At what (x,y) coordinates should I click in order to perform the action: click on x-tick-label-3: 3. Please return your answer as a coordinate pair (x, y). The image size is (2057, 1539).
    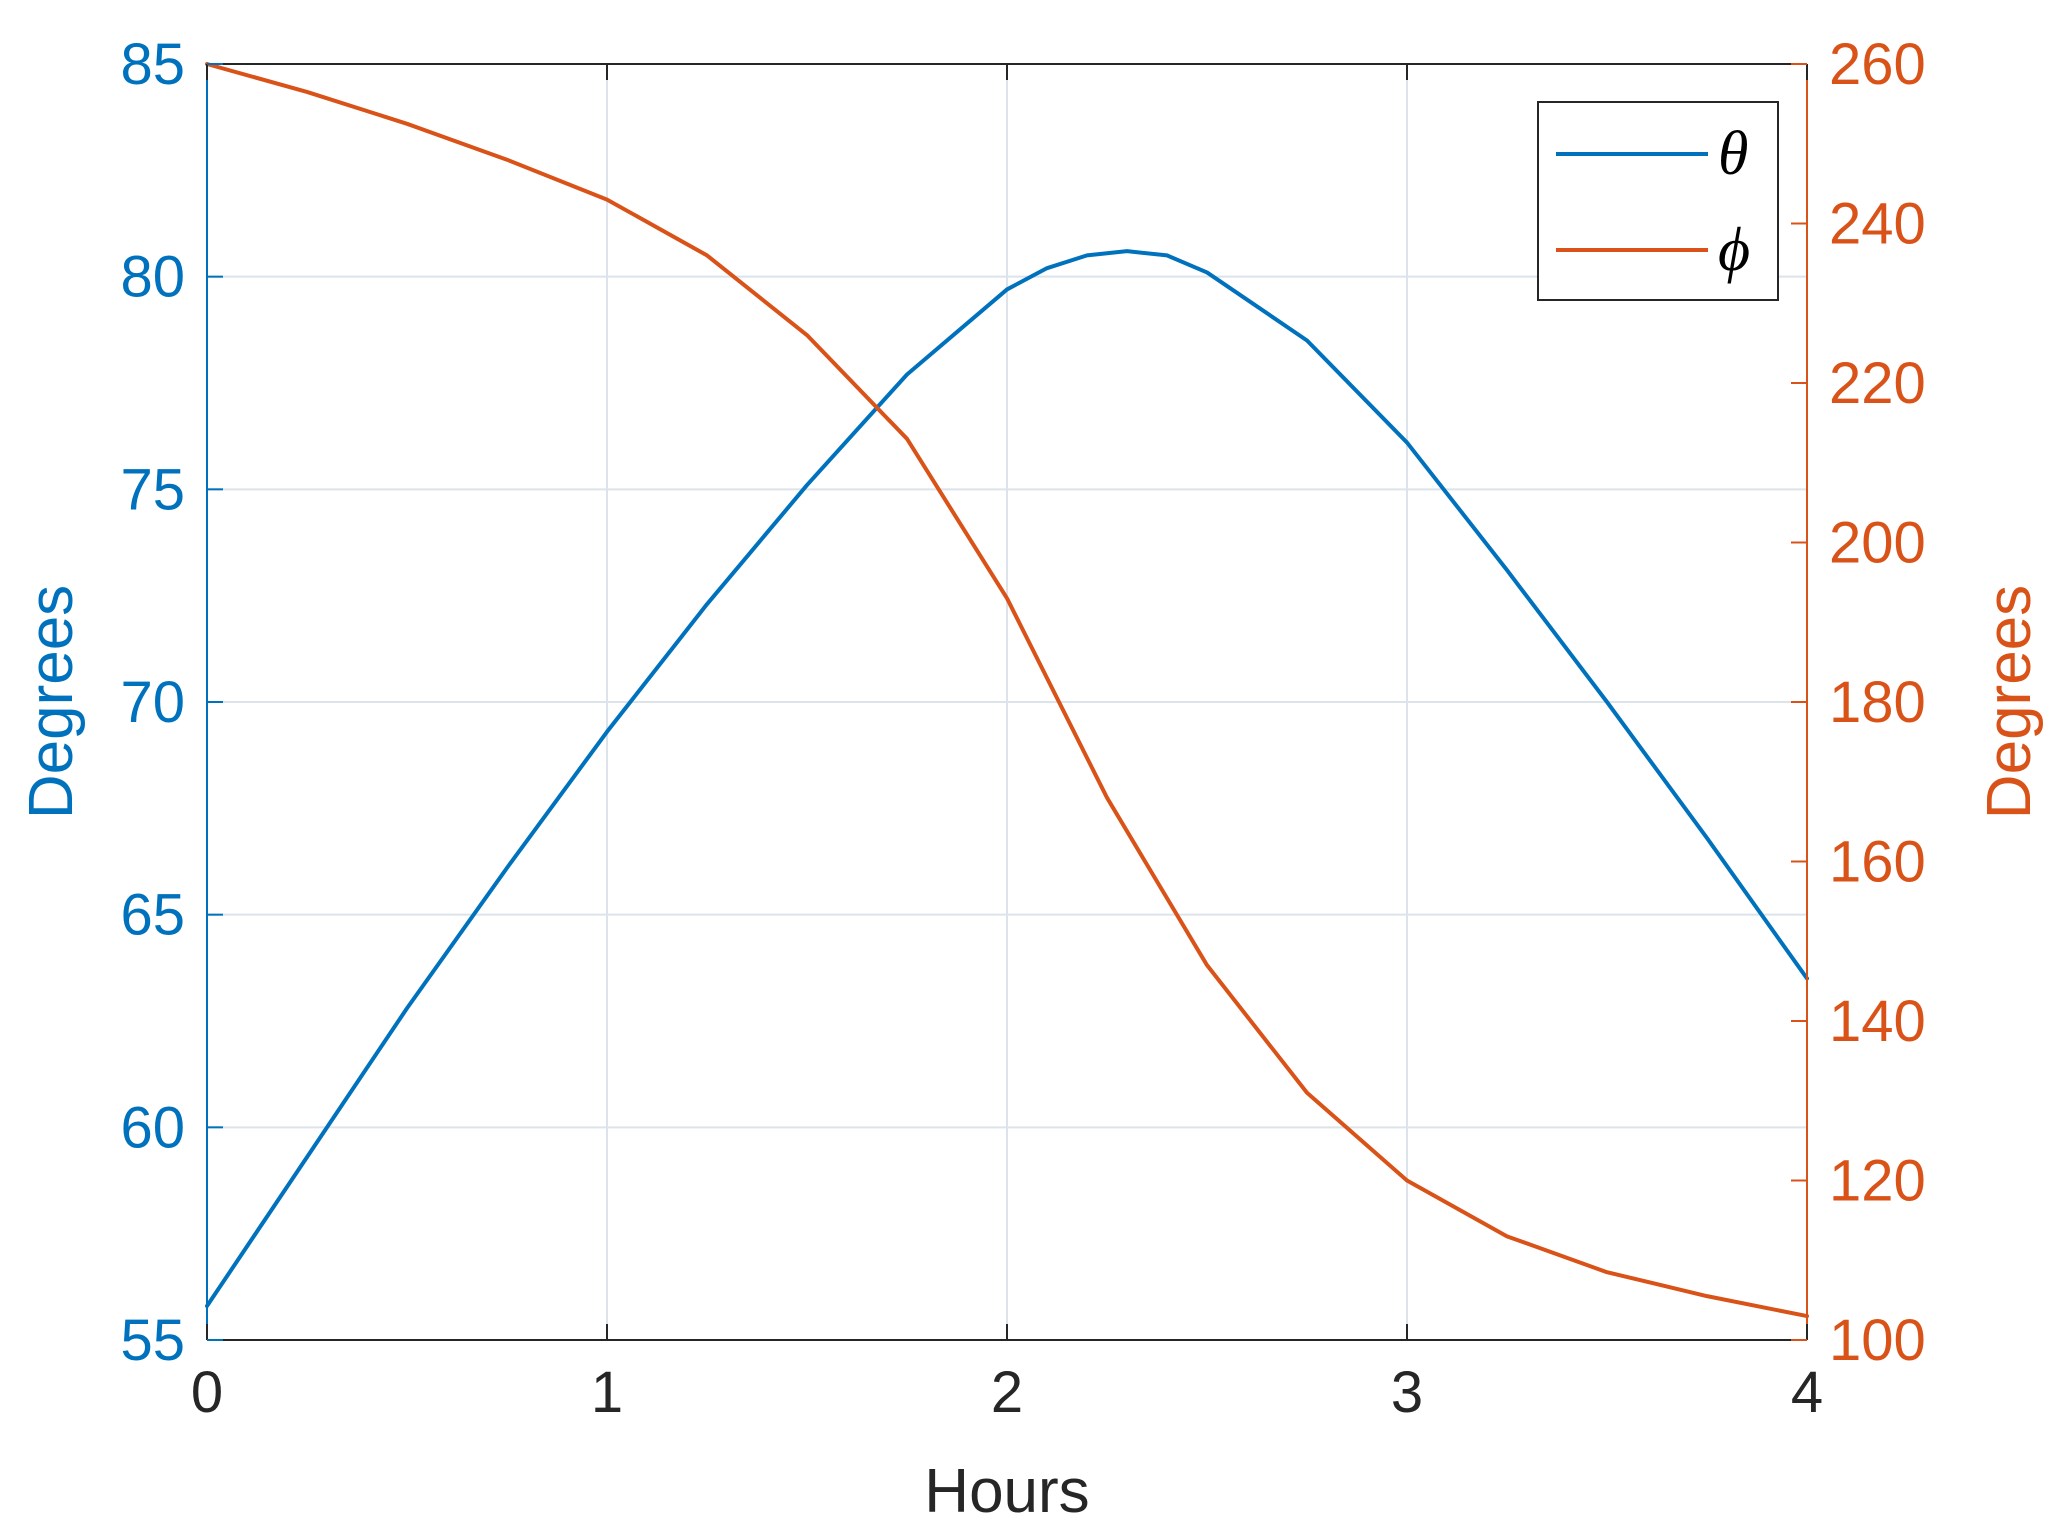
    Looking at the image, I should click on (1407, 1392).